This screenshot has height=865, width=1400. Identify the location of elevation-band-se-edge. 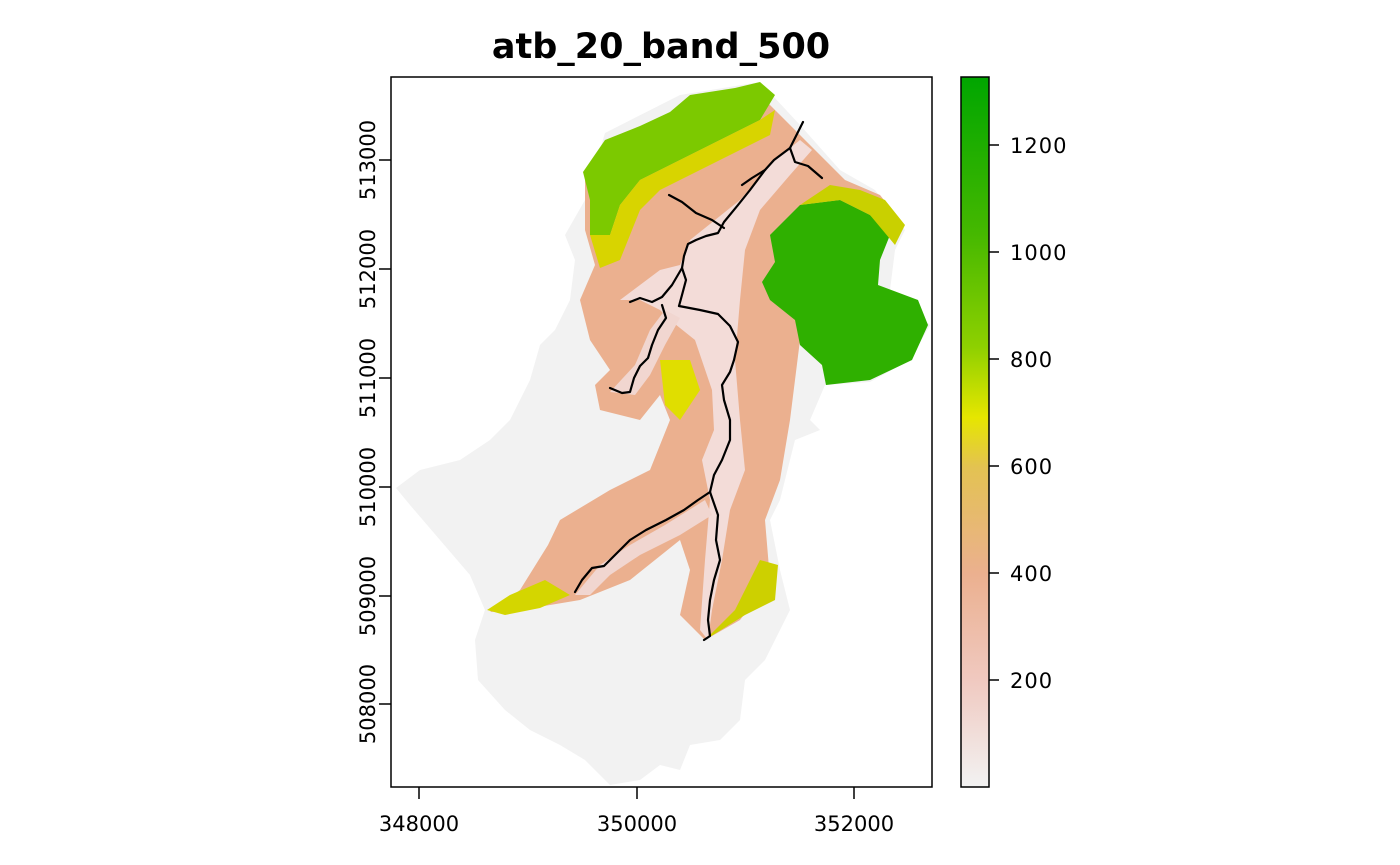
(741, 600).